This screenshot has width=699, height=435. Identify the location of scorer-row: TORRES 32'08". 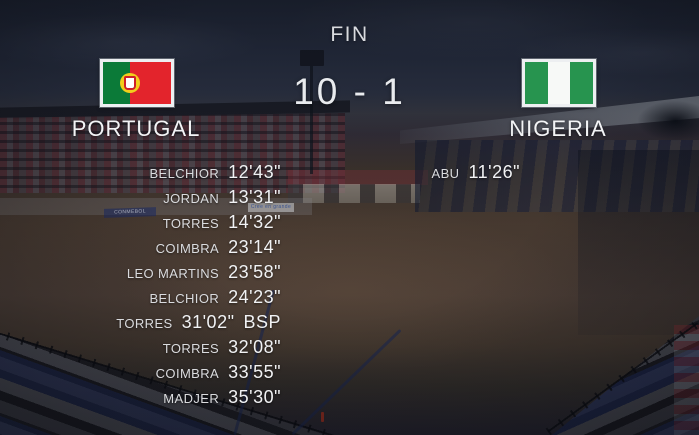
(160, 347).